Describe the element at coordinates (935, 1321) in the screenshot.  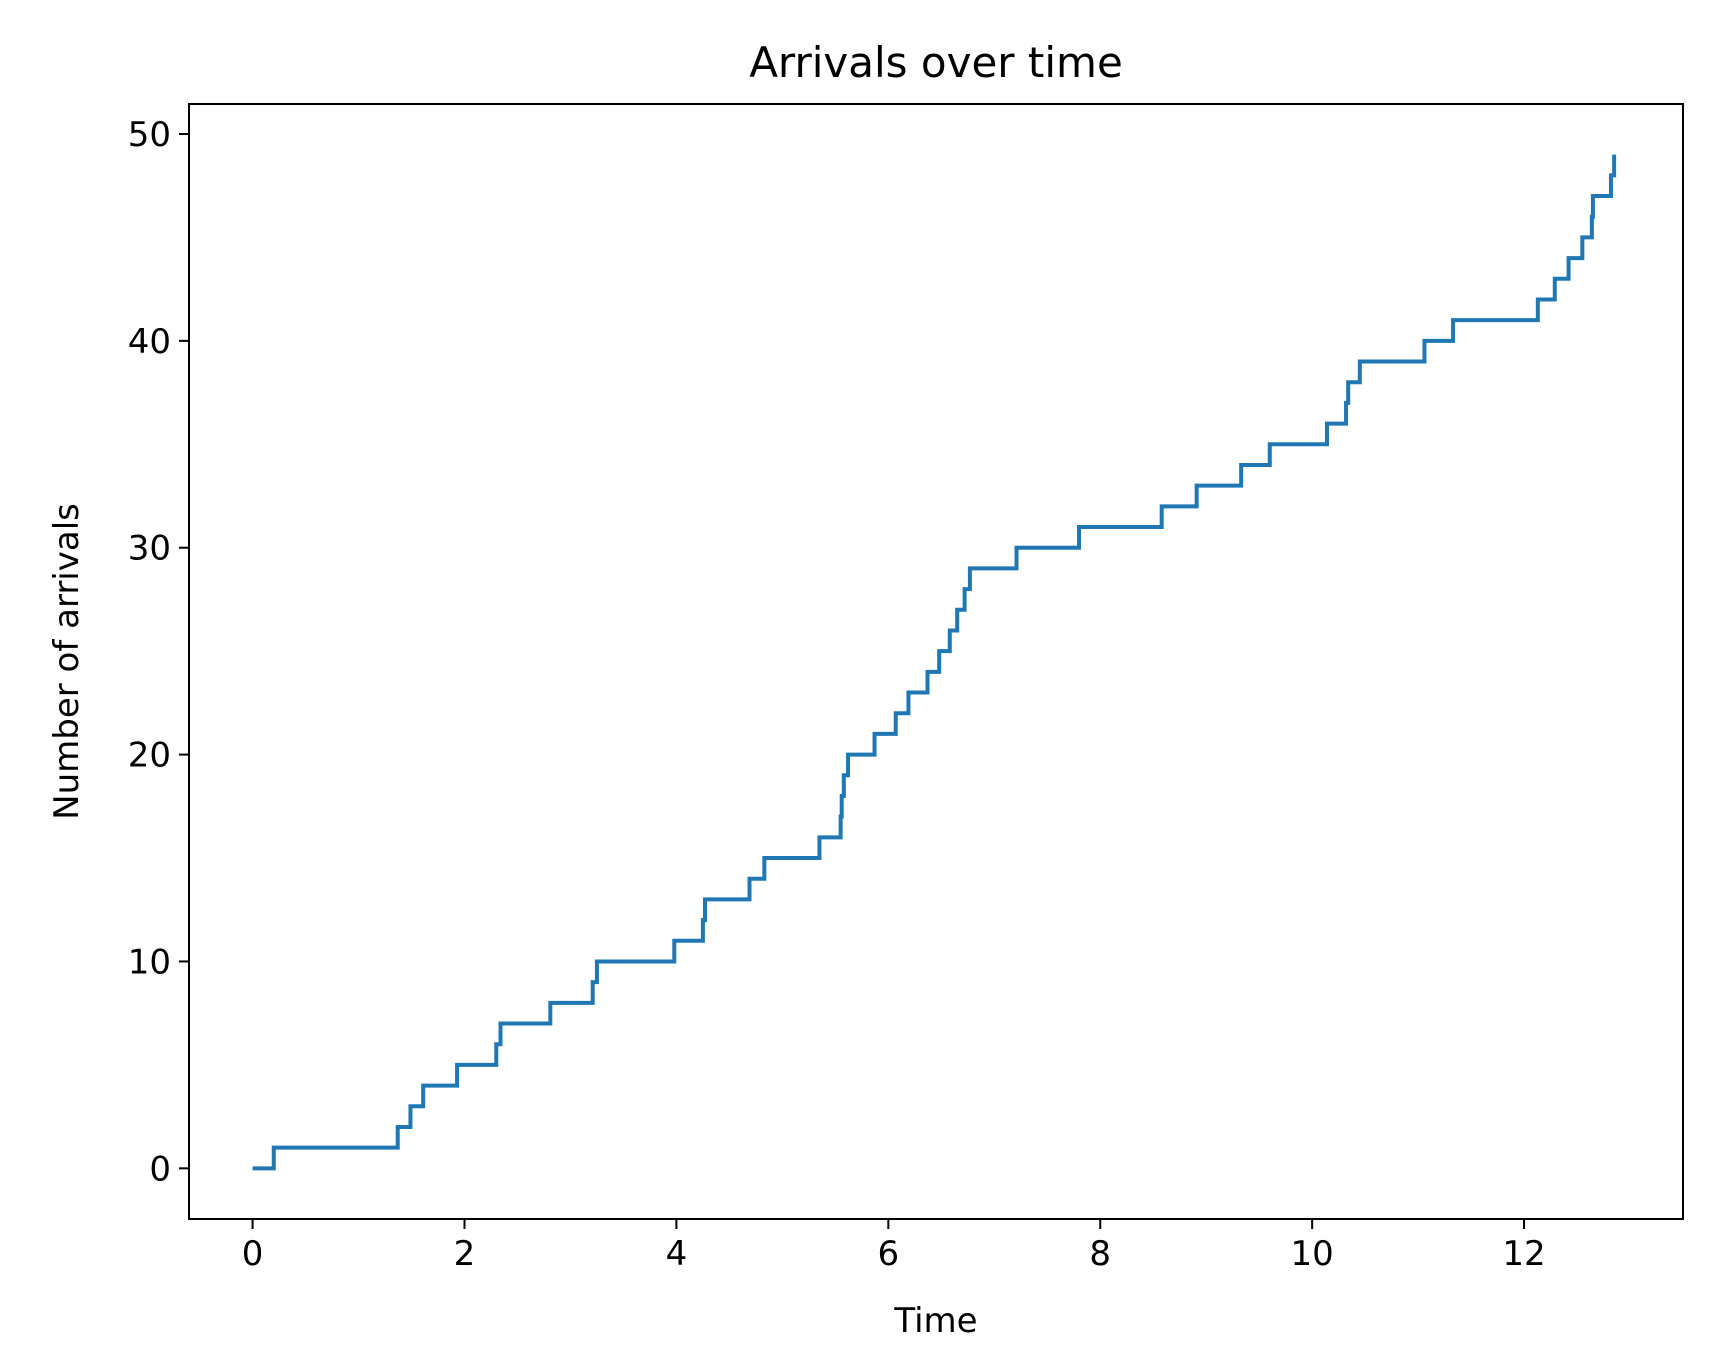
I see `x-axis-label: Time` at that location.